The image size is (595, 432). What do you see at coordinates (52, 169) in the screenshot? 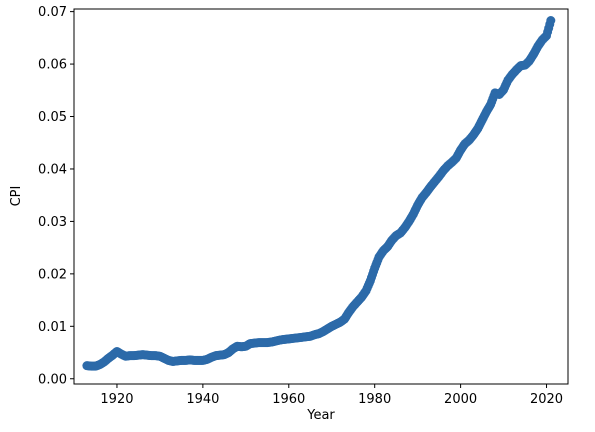
I see `y-tick-label: 0.04` at bounding box center [52, 169].